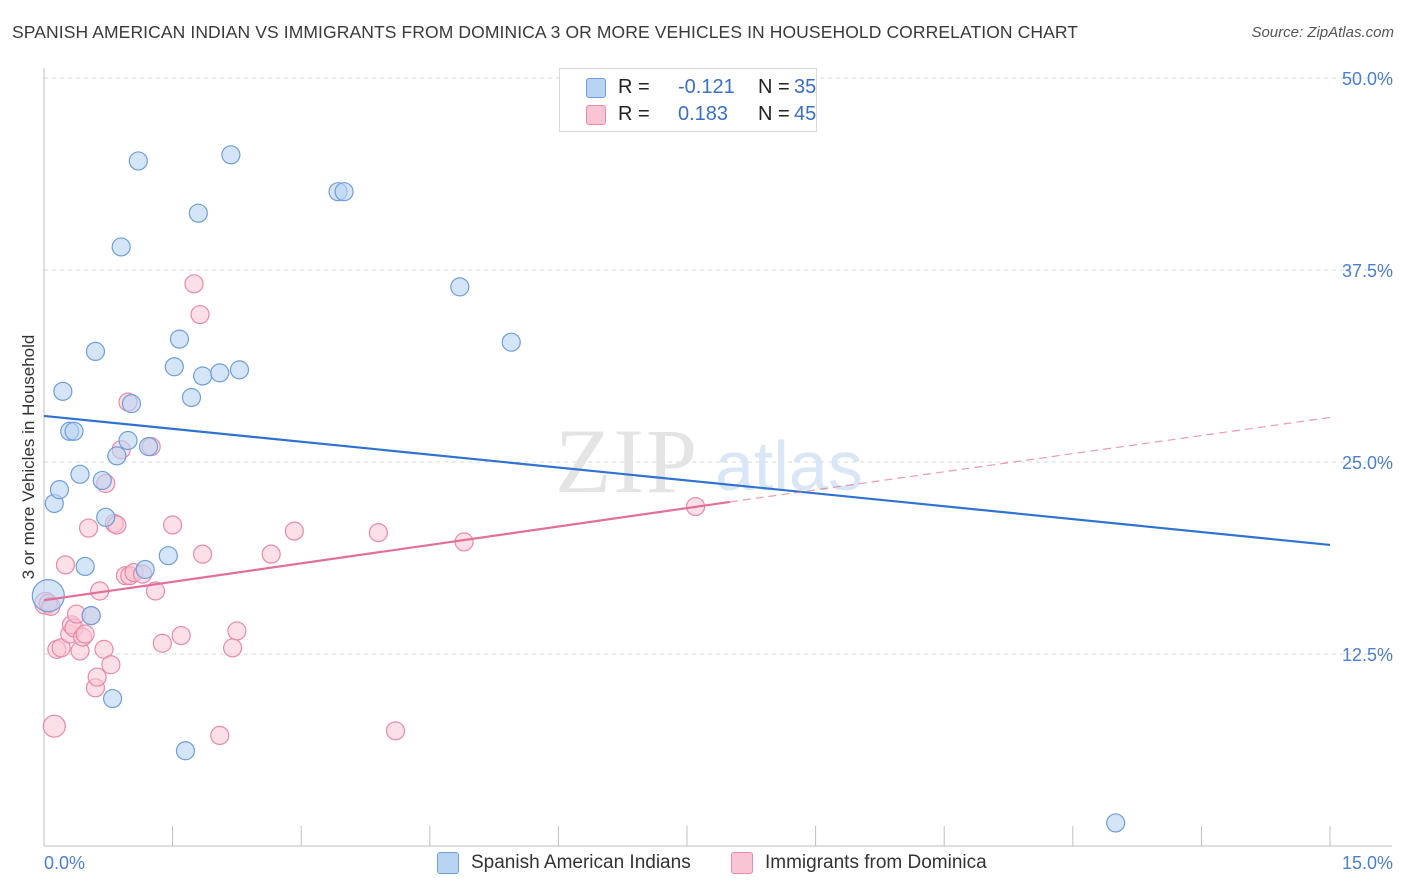 The width and height of the screenshot is (1406, 892). What do you see at coordinates (387, 551) in the screenshot?
I see `trend-line-dominica` at bounding box center [387, 551].